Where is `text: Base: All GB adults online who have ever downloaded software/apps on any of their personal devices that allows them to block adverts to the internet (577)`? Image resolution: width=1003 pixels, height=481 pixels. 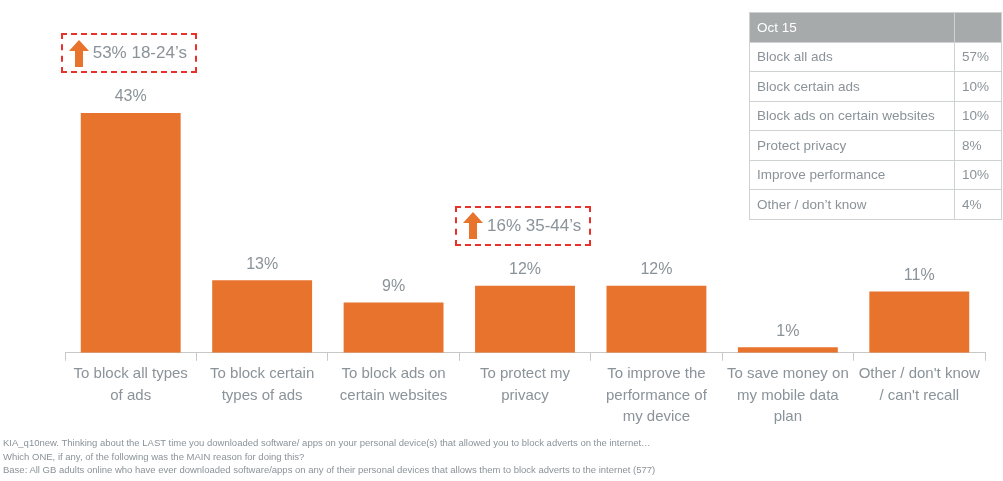 text: Base: All GB adults online who have ever downloaded software/apps on any of their personal devices that allows them to block adverts to the internet (577) is located at coordinates (329, 470).